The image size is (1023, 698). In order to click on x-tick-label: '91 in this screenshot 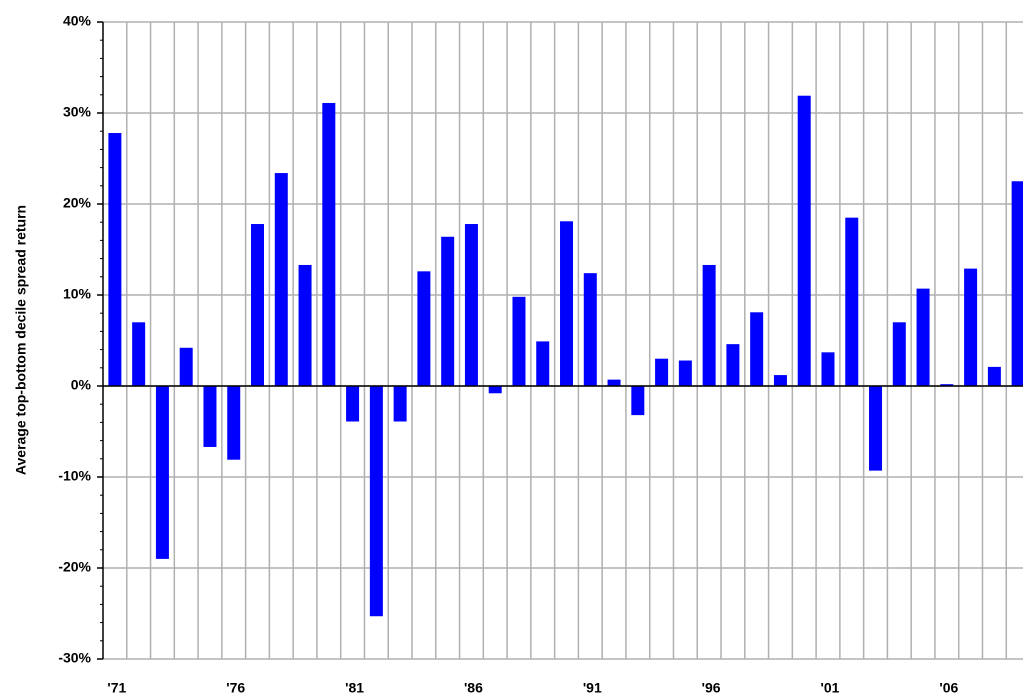, I will do `click(592, 688)`.